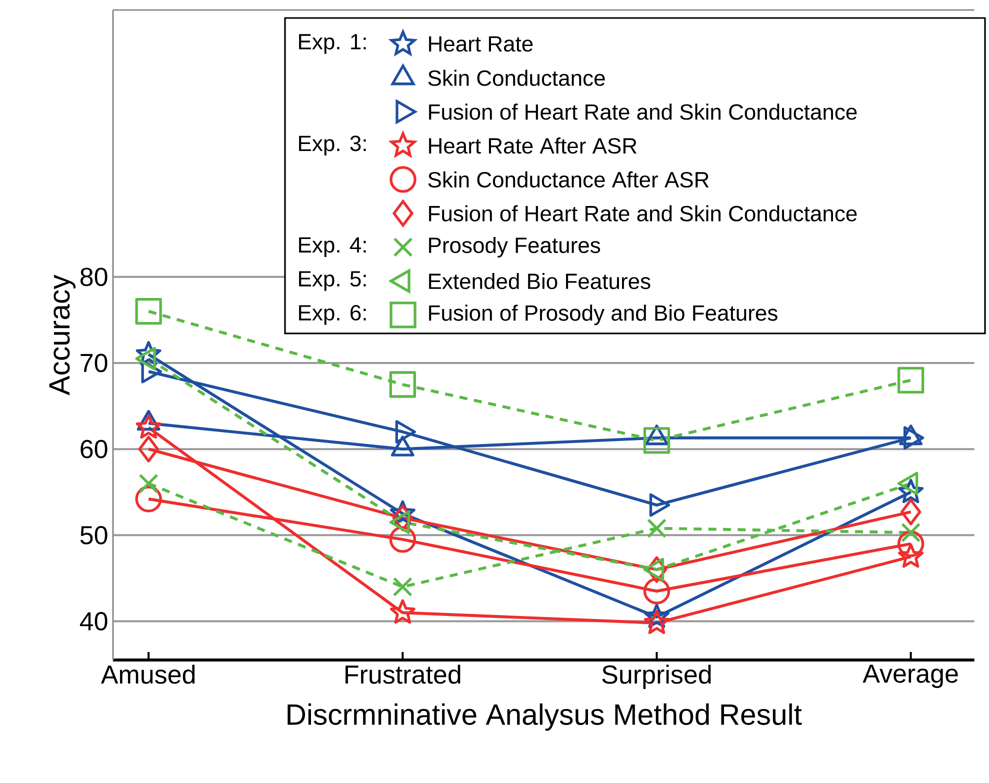 This screenshot has height=783, width=989. I want to click on x-tick-label: Average, so click(910, 676).